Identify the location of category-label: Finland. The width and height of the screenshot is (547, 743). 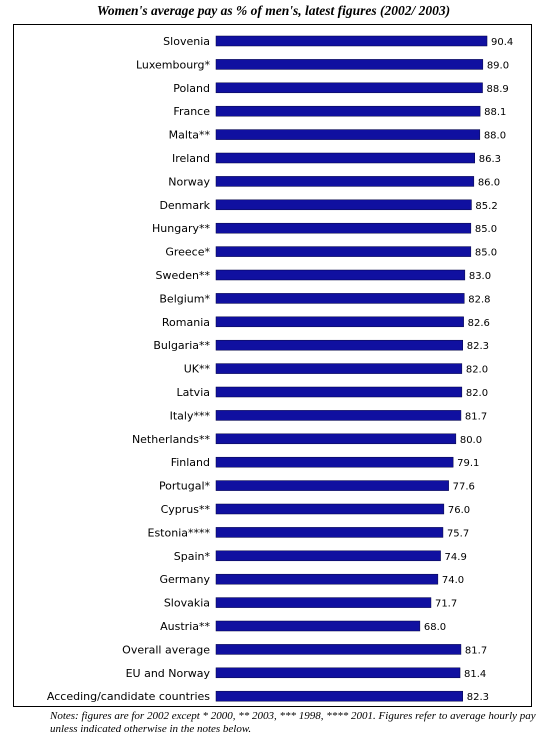
(190, 462).